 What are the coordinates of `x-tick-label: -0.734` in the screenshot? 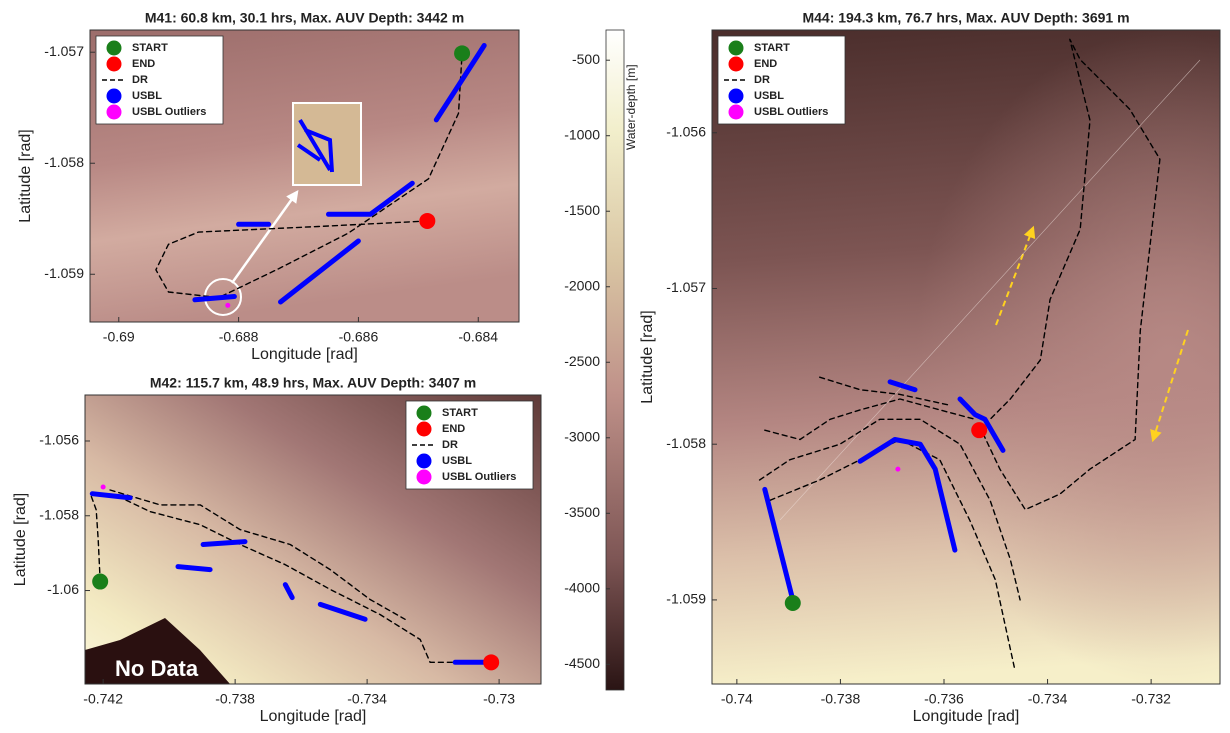 It's located at (1048, 699).